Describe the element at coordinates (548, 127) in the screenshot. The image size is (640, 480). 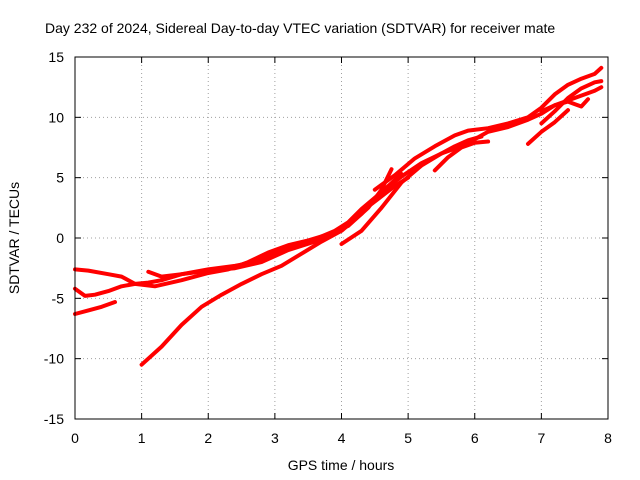
I see `series-pass-i` at that location.